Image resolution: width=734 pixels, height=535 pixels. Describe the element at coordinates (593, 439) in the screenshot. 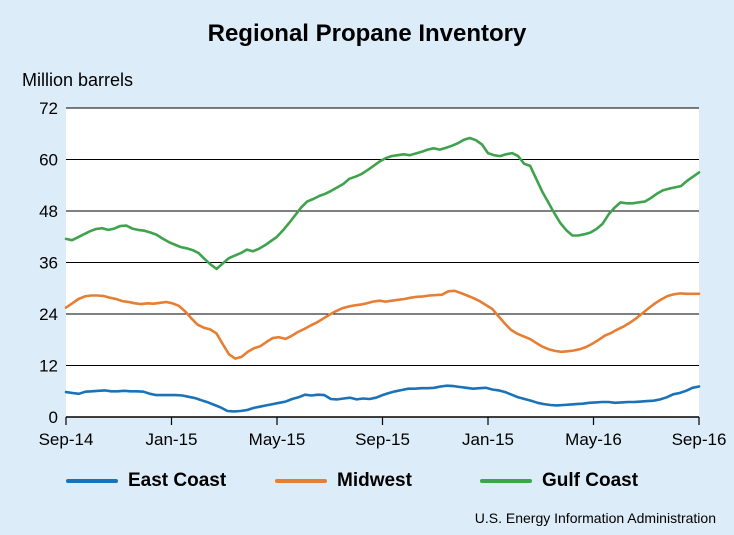

I see `x-tick-label: May-16` at that location.